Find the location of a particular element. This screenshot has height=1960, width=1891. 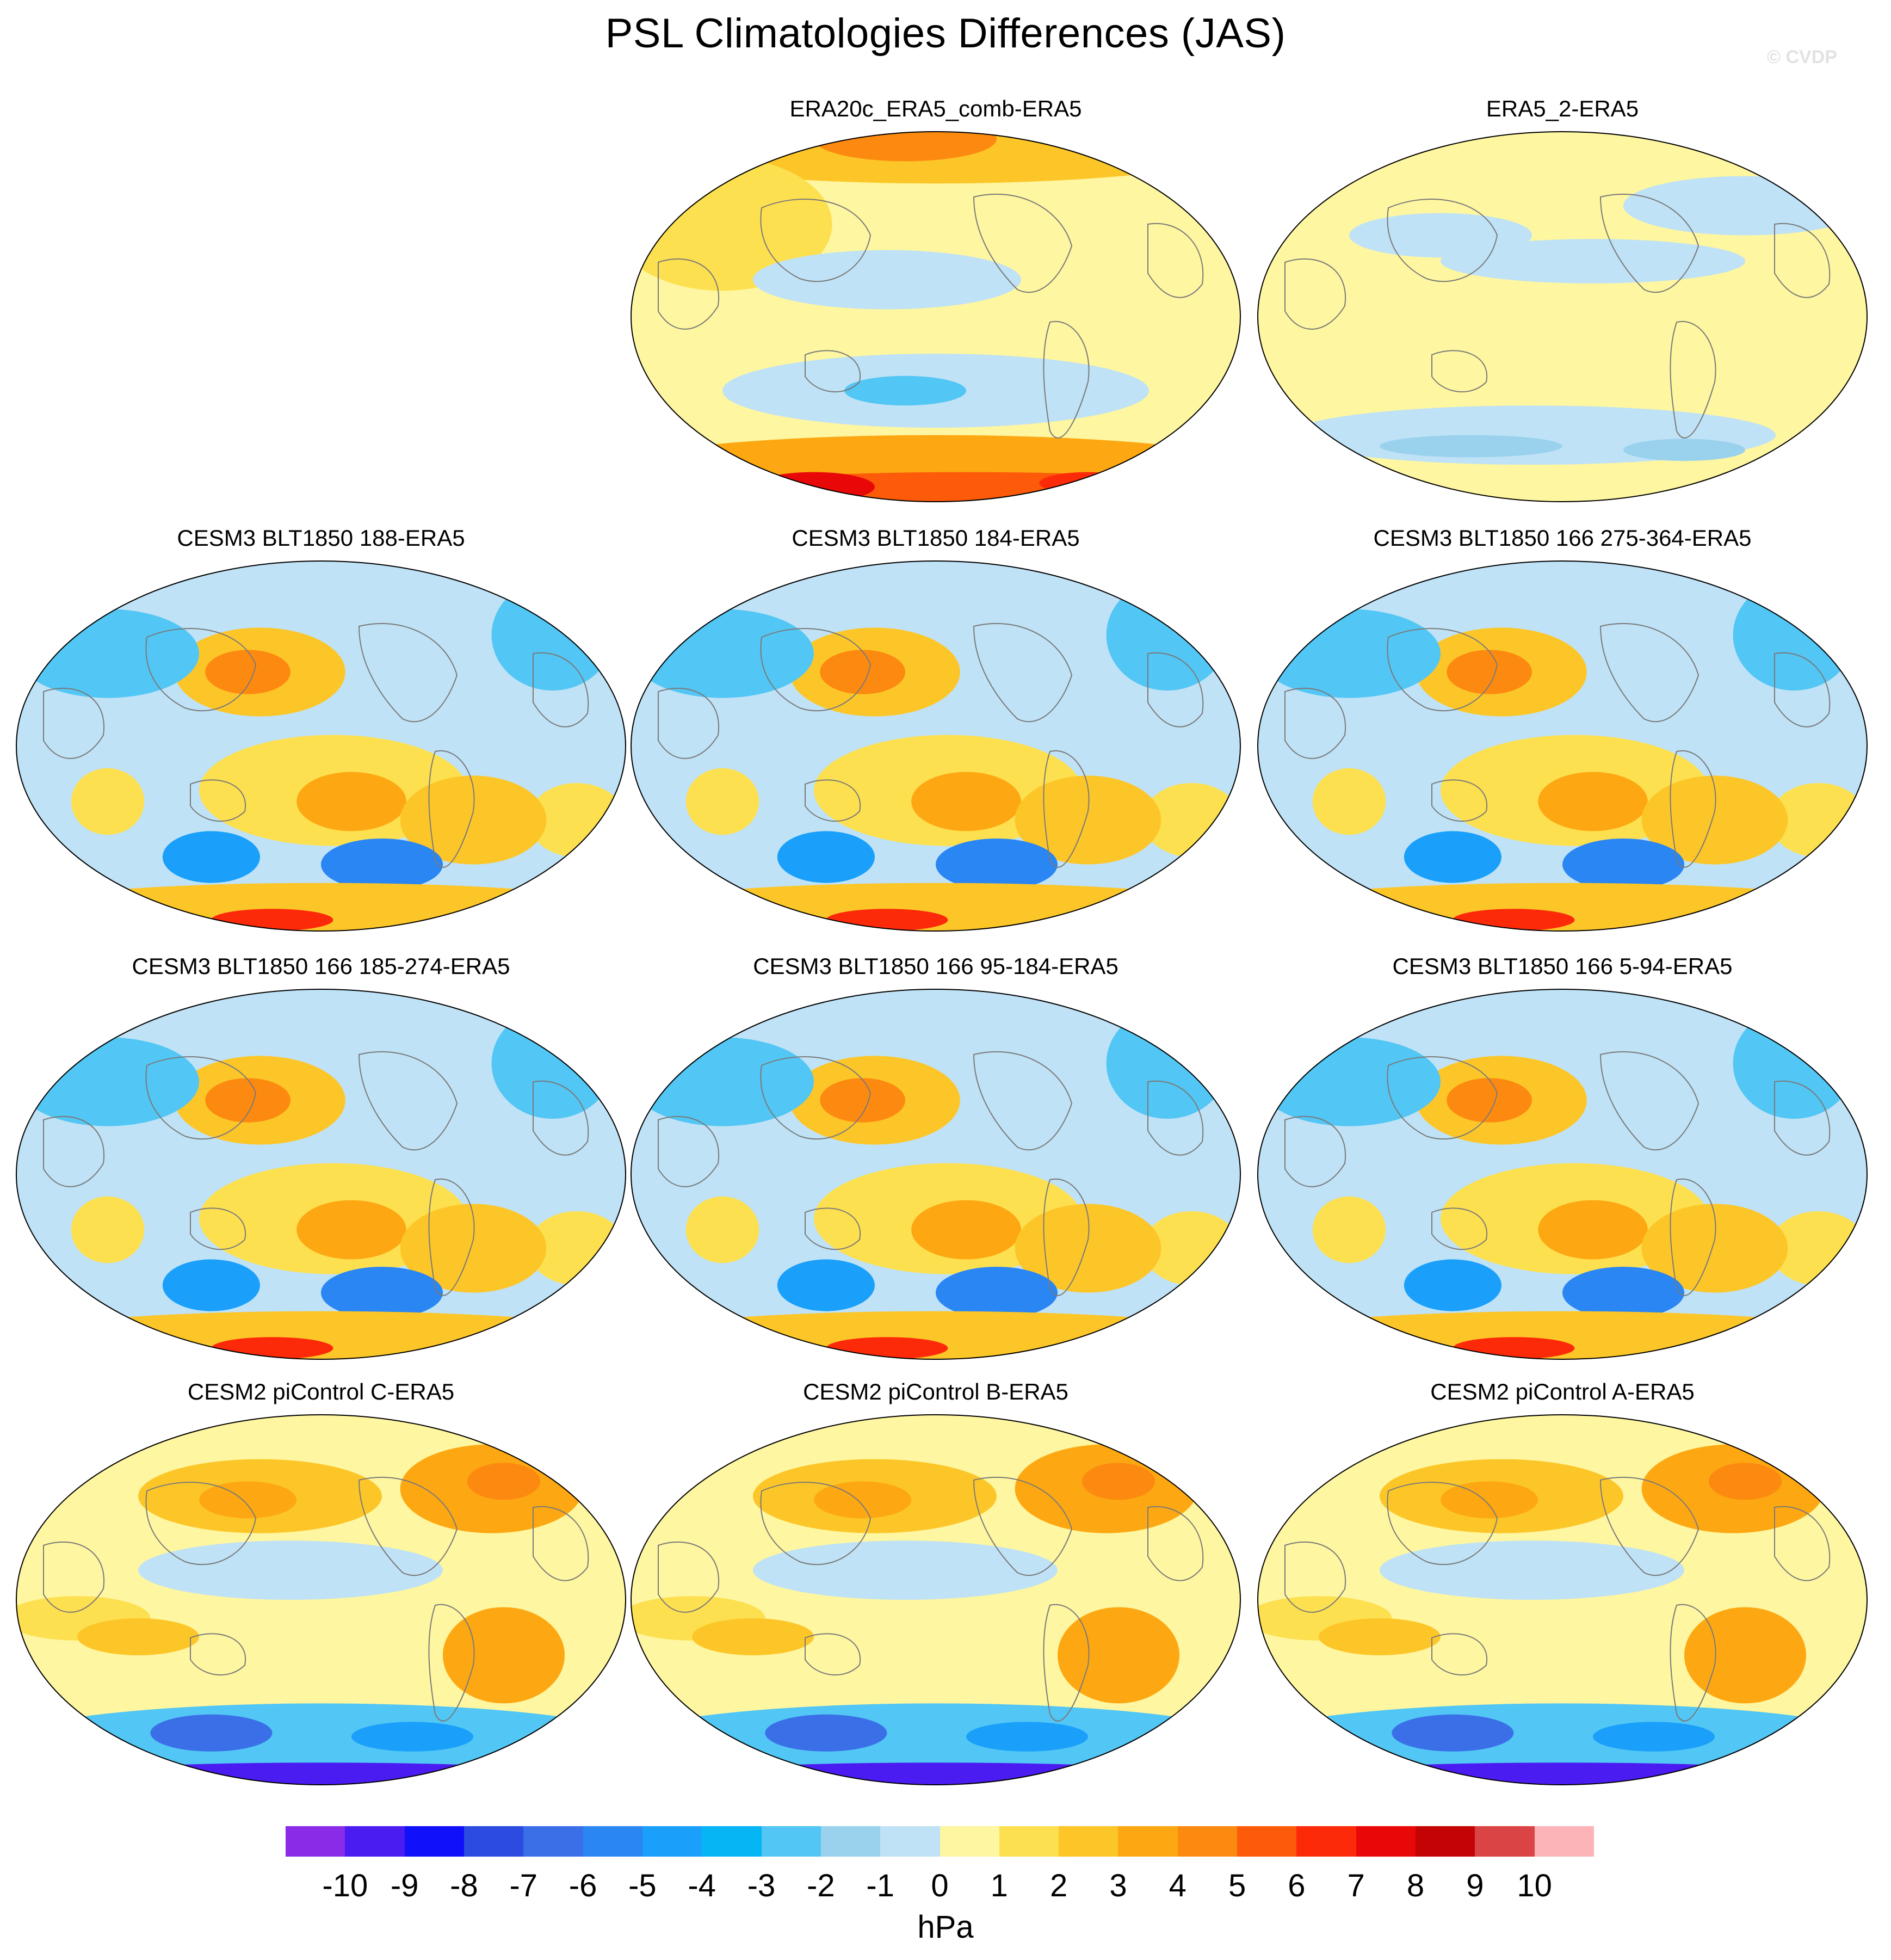

panel-title: CESM3 BLT1850 166 185-274-ERA5 is located at coordinates (321, 966).